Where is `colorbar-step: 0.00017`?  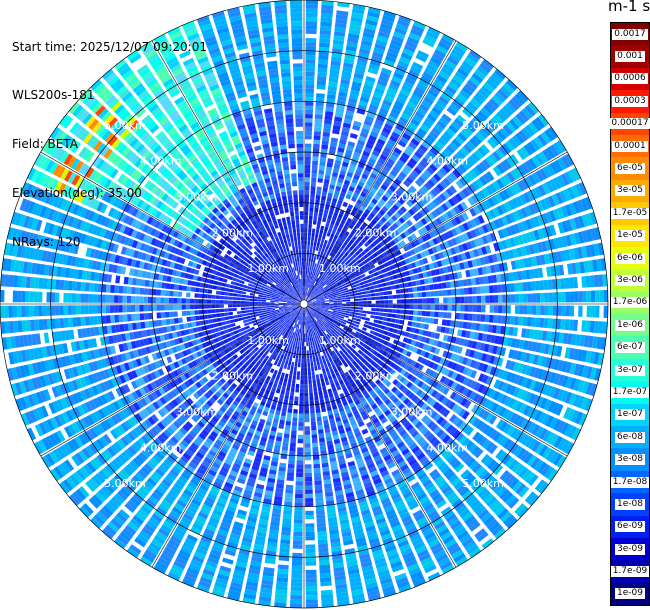 colorbar-step: 0.00017 is located at coordinates (629, 123).